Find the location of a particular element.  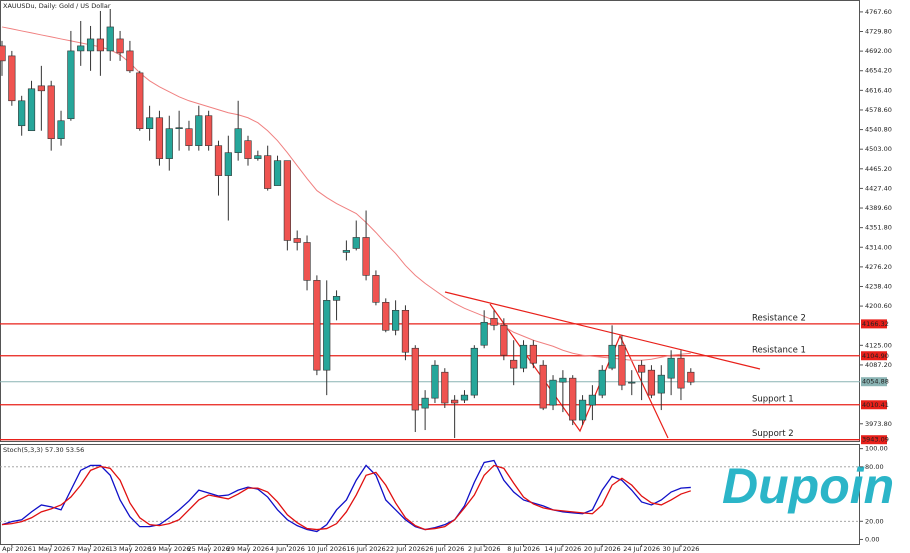

indicator-tick-label: 0.00 is located at coordinates (872, 539).